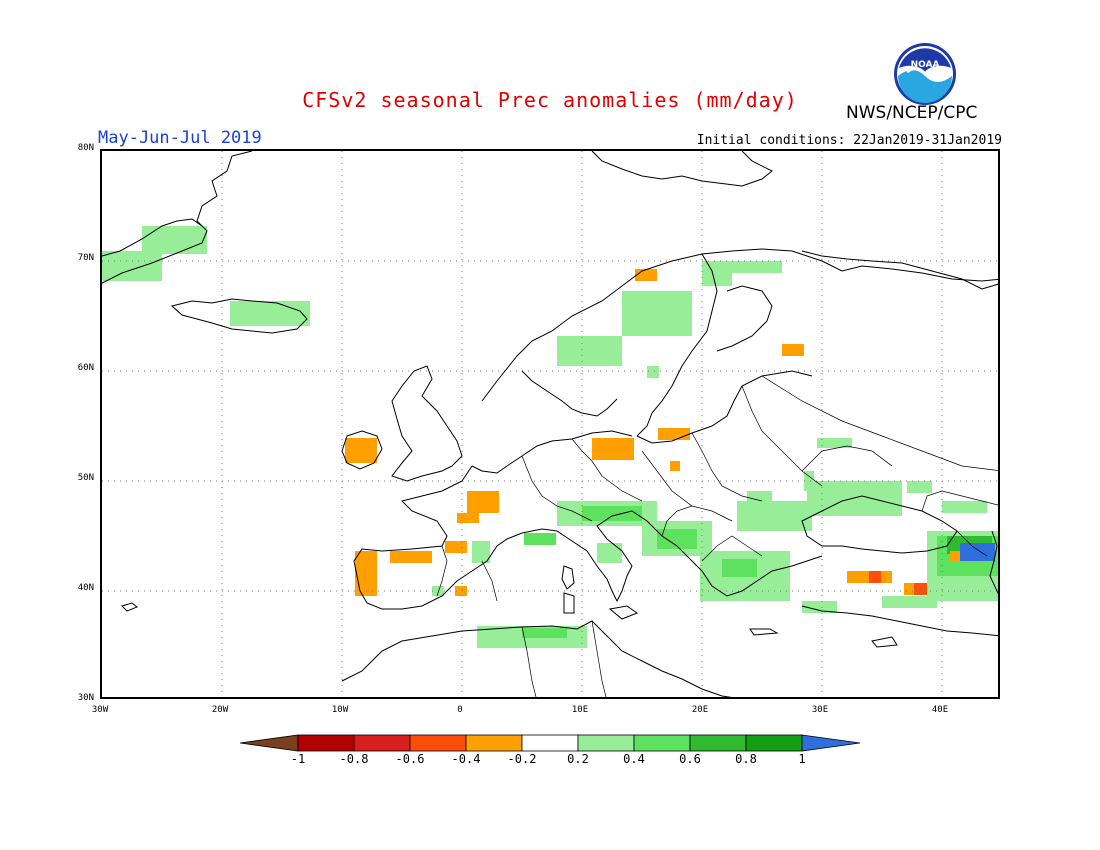  I want to click on initial-conditions-label: Initial conditions: 22Jan2019-31Jan2019, so click(849, 140).